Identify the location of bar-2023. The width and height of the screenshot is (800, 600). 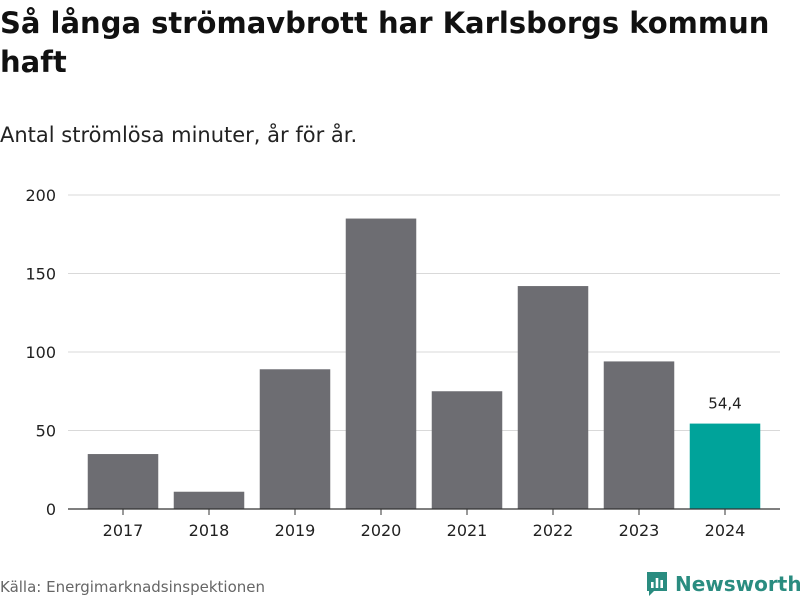
(639, 435).